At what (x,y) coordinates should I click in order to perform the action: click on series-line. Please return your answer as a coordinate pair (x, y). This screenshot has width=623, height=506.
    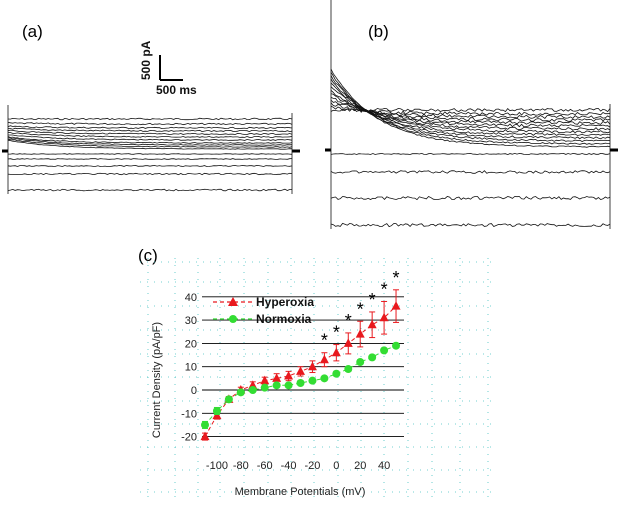
    Looking at the image, I should click on (300, 385).